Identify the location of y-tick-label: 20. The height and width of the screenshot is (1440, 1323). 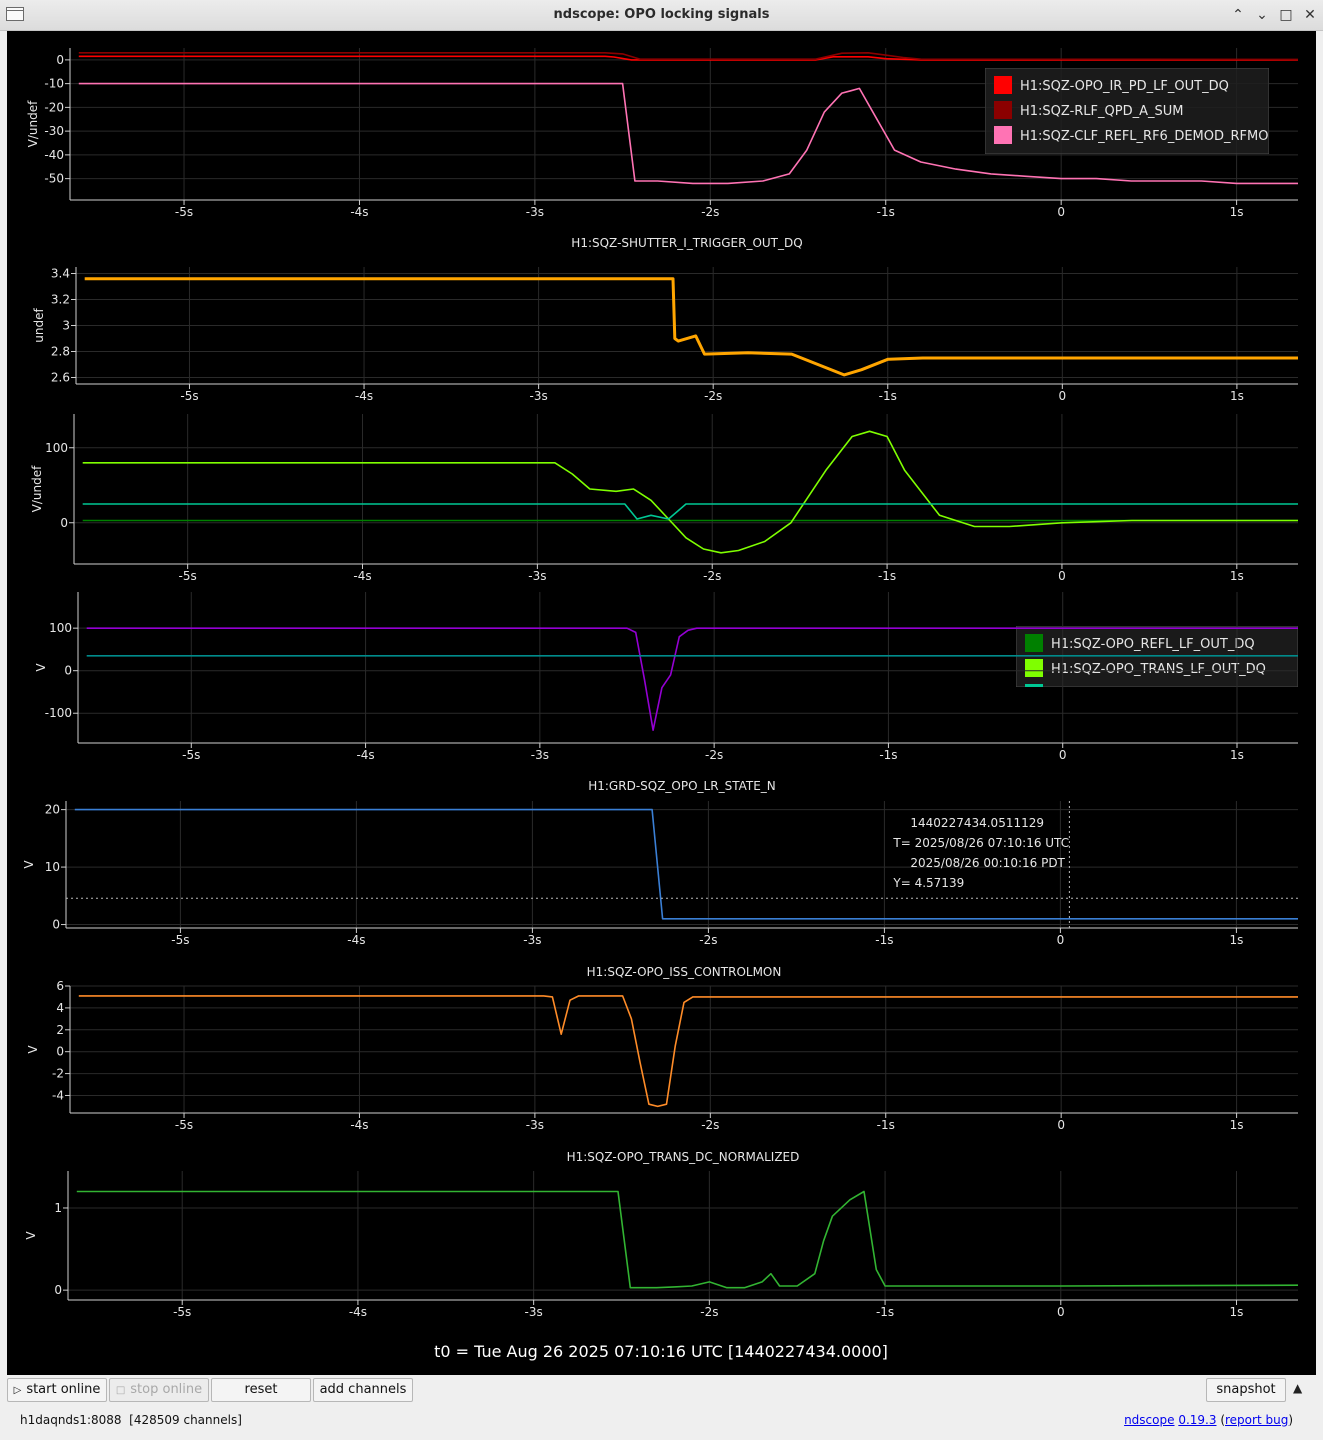
(52, 810).